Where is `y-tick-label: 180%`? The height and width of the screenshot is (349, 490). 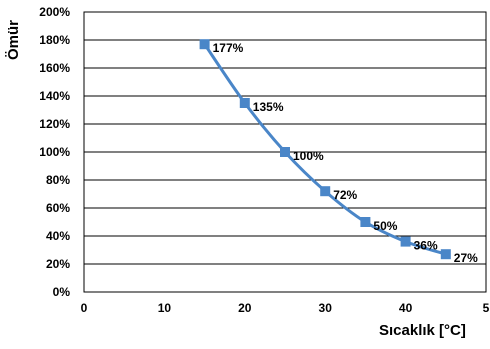 y-tick-label: 180% is located at coordinates (54, 40).